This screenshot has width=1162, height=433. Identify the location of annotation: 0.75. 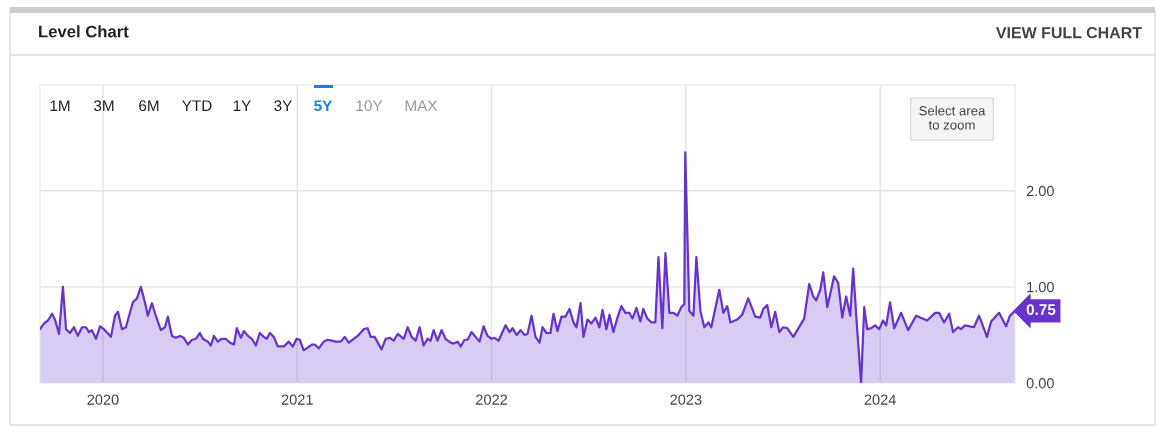
(1041, 309).